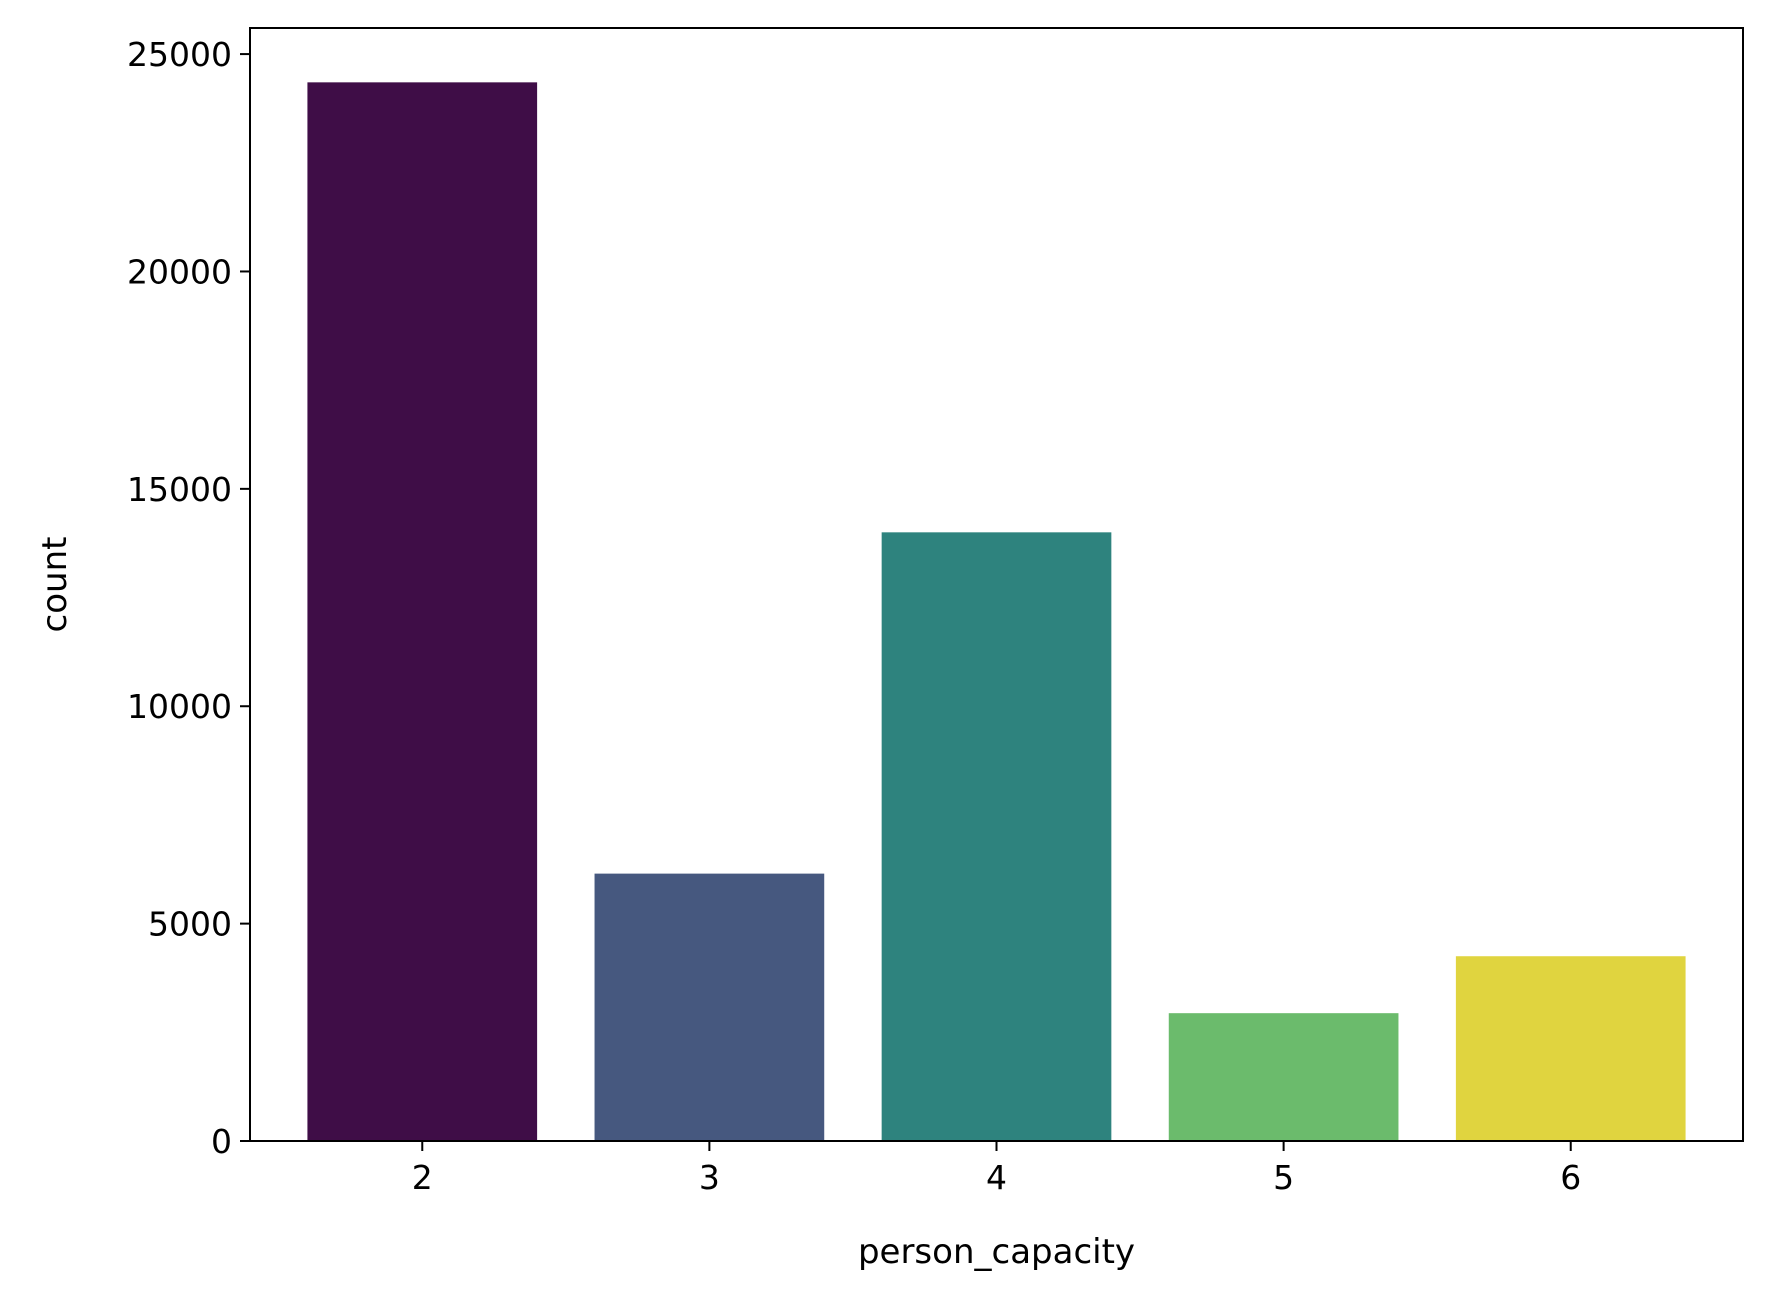 The width and height of the screenshot is (1768, 1303). What do you see at coordinates (55, 585) in the screenshot?
I see `y-axis-label: count` at bounding box center [55, 585].